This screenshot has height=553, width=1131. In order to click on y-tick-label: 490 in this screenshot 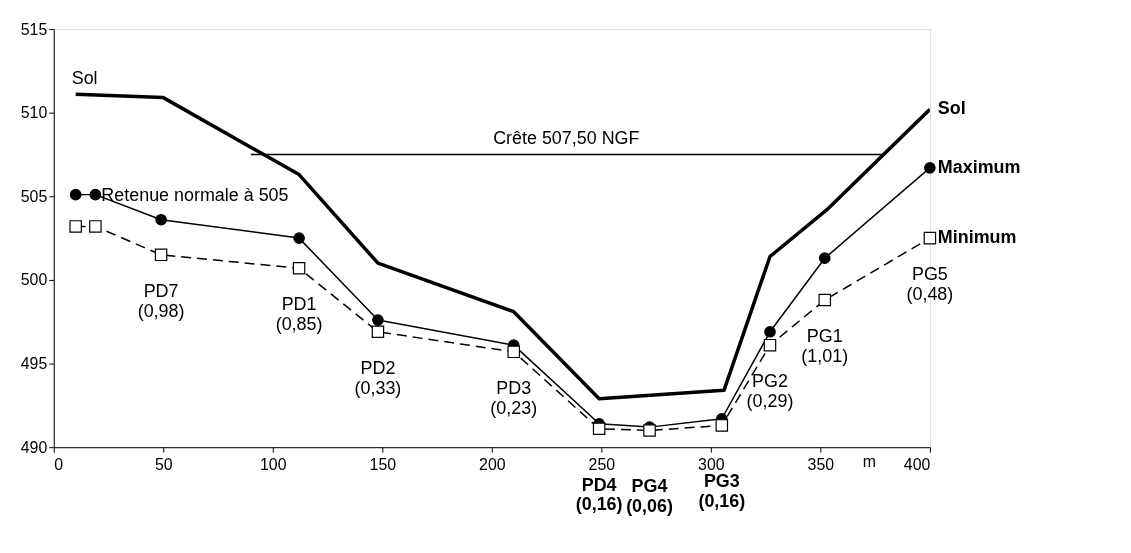, I will do `click(34, 447)`.